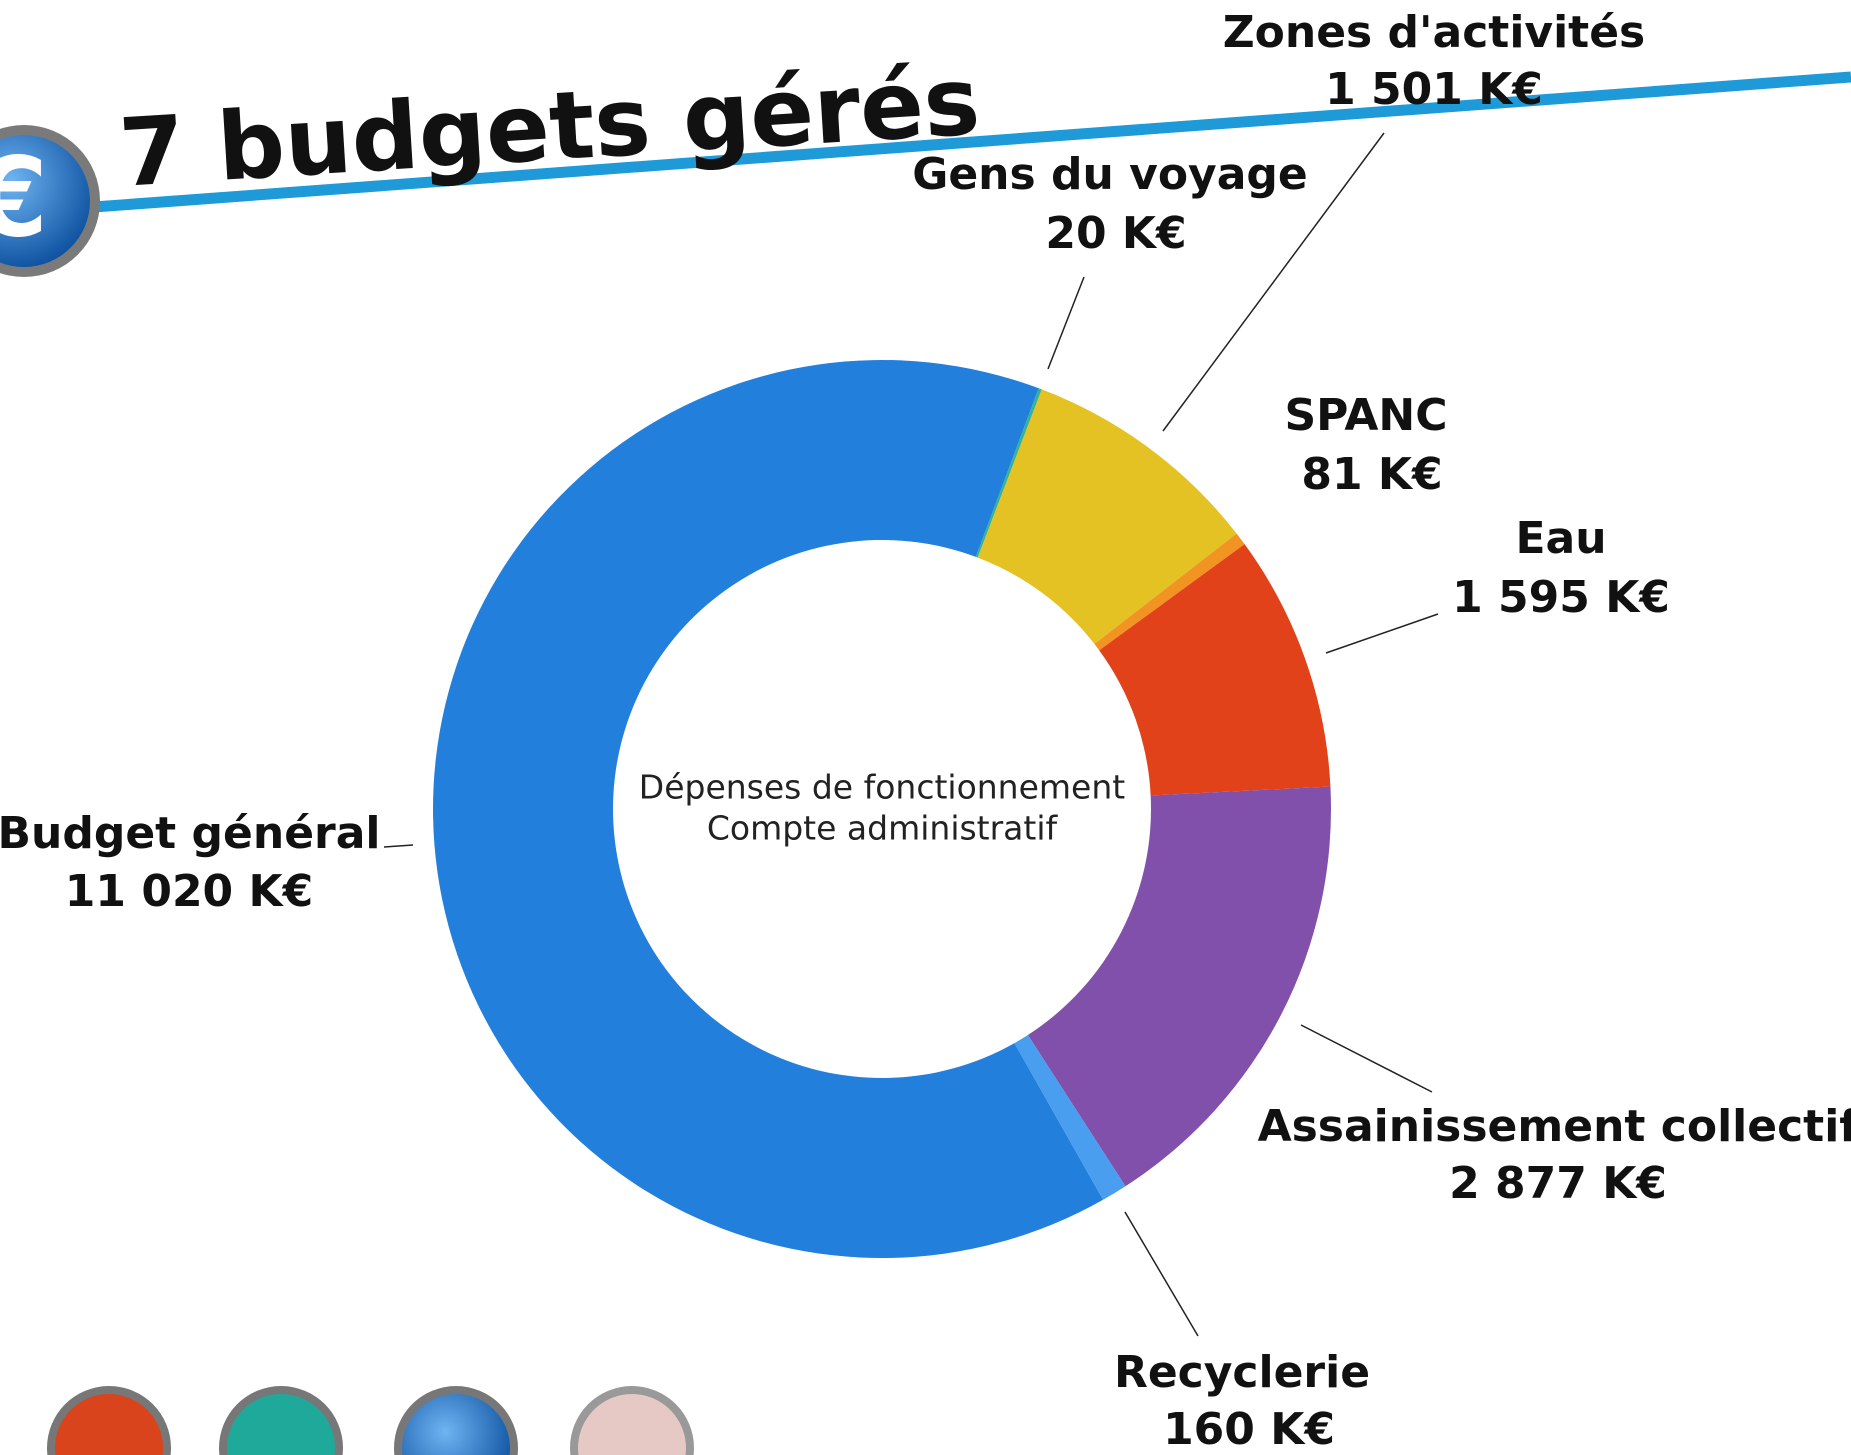 The width and height of the screenshot is (1851, 1455). I want to click on segment-label: Recyclerie, so click(1242, 1372).